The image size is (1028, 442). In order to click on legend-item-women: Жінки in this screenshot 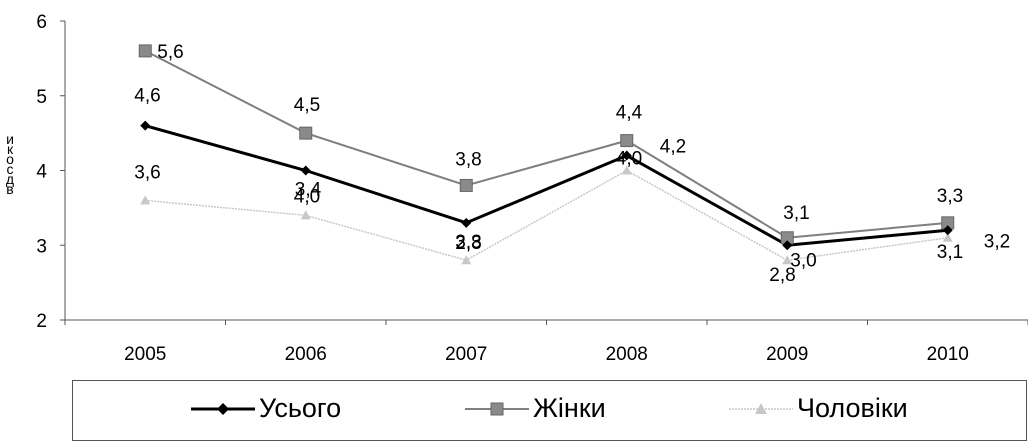, I will do `click(535, 408)`.